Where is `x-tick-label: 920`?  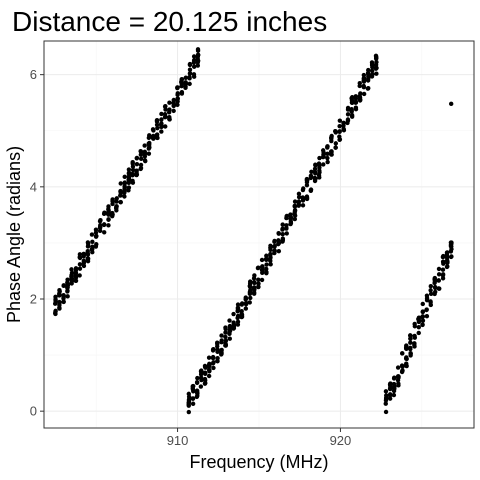
x-tick-label: 920 is located at coordinates (341, 440).